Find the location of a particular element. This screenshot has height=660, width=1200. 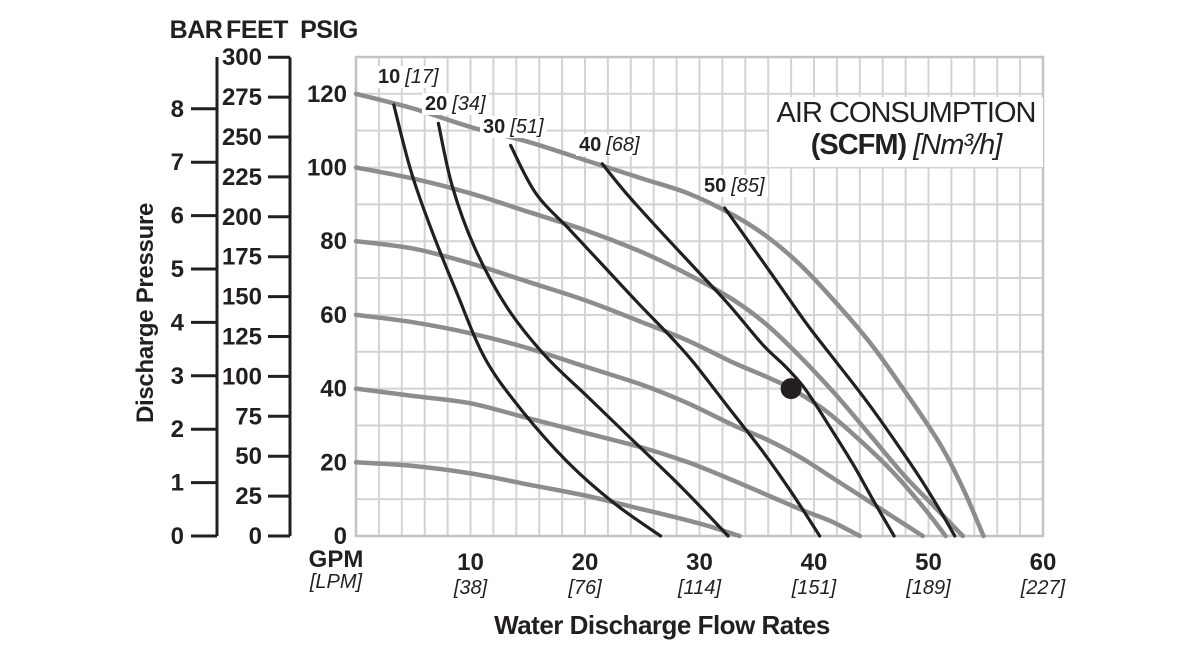

air-line-label-30: 30 [51] is located at coordinates (513, 127).